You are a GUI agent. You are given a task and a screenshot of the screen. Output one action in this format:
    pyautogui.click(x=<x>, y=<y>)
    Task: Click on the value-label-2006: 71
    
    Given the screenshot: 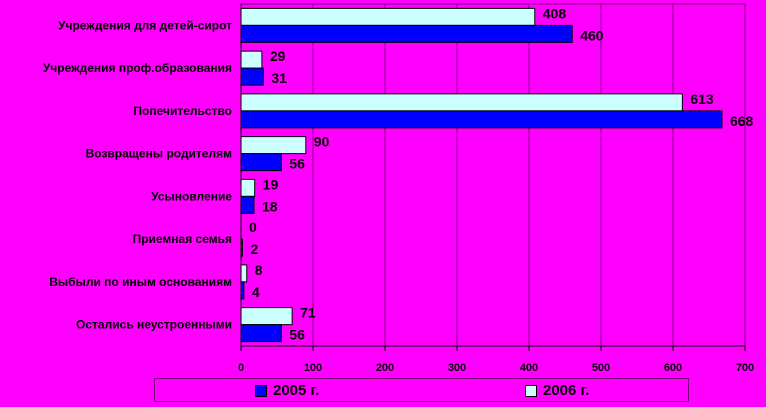 What is the action you would take?
    pyautogui.click(x=308, y=313)
    